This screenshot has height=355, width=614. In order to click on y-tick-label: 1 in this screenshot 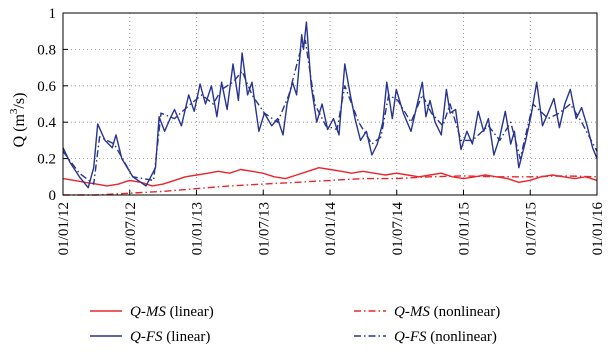, I will do `click(53, 14)`.